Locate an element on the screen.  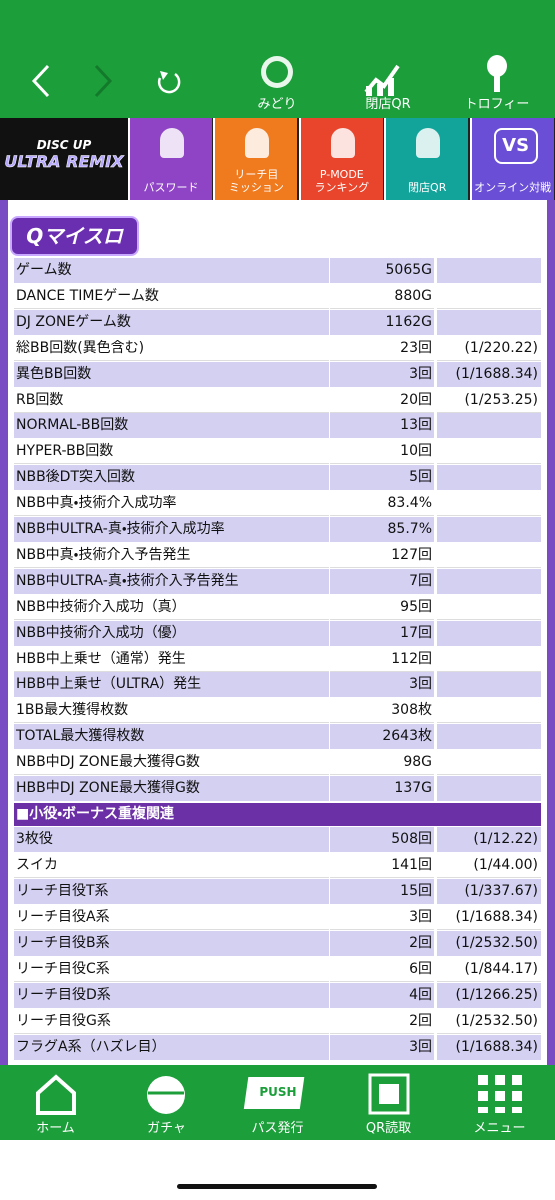
row-label: NBB中技術介入成功（真） is located at coordinates (171, 607).